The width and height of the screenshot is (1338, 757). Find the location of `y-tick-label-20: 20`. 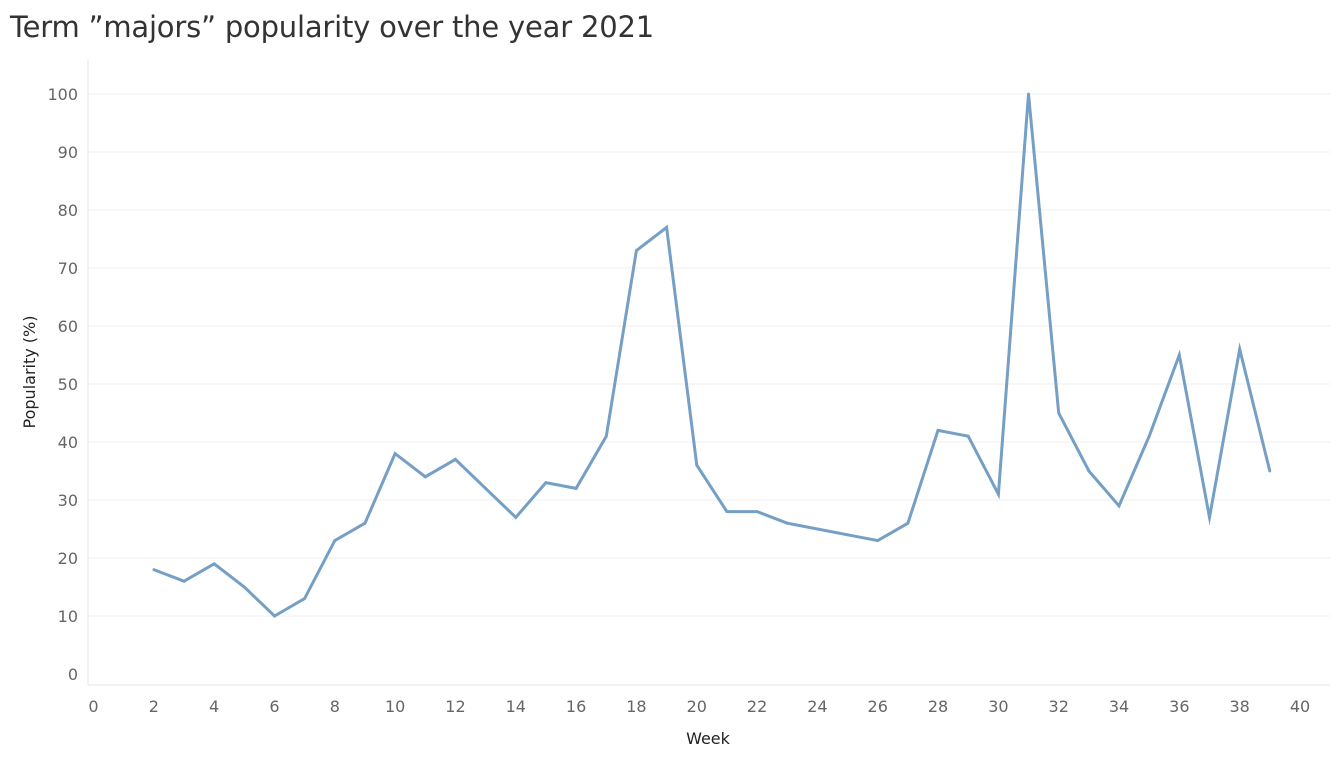

y-tick-label-20: 20 is located at coordinates (68, 558).